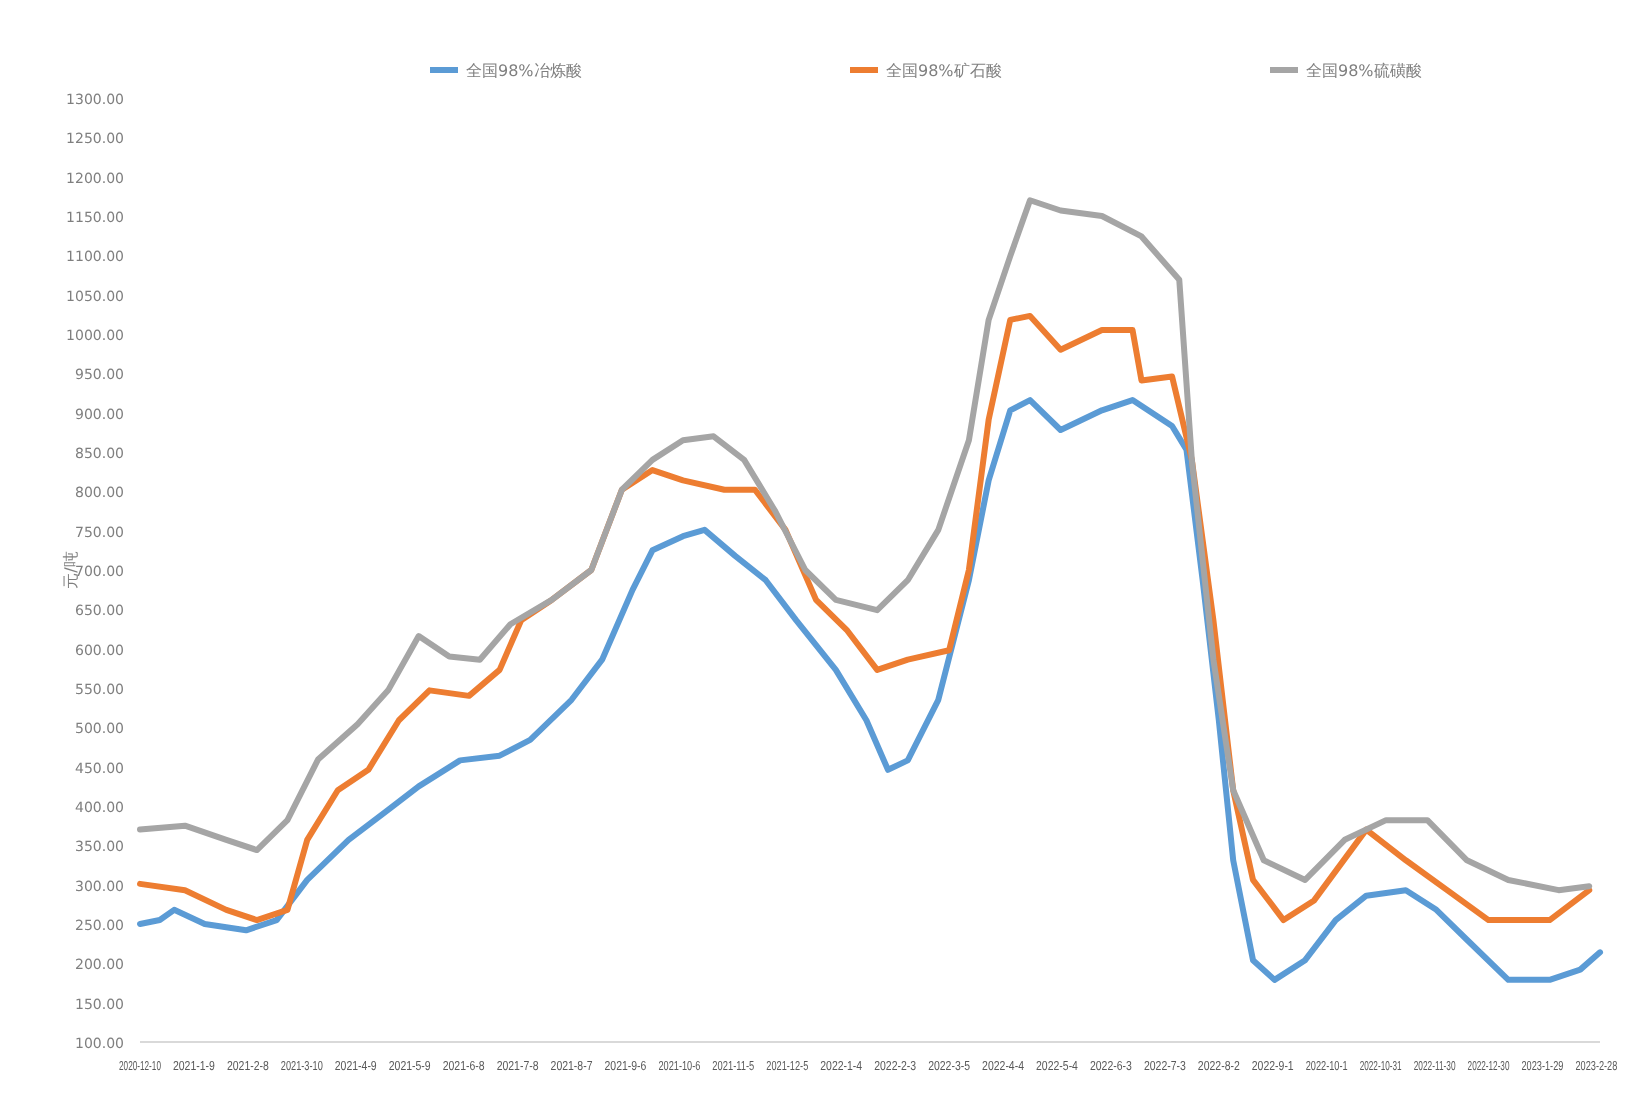 The width and height of the screenshot is (1642, 1110). Describe the element at coordinates (1364, 71) in the screenshot. I see `legend-label: 全国98%硫磺酸` at that location.